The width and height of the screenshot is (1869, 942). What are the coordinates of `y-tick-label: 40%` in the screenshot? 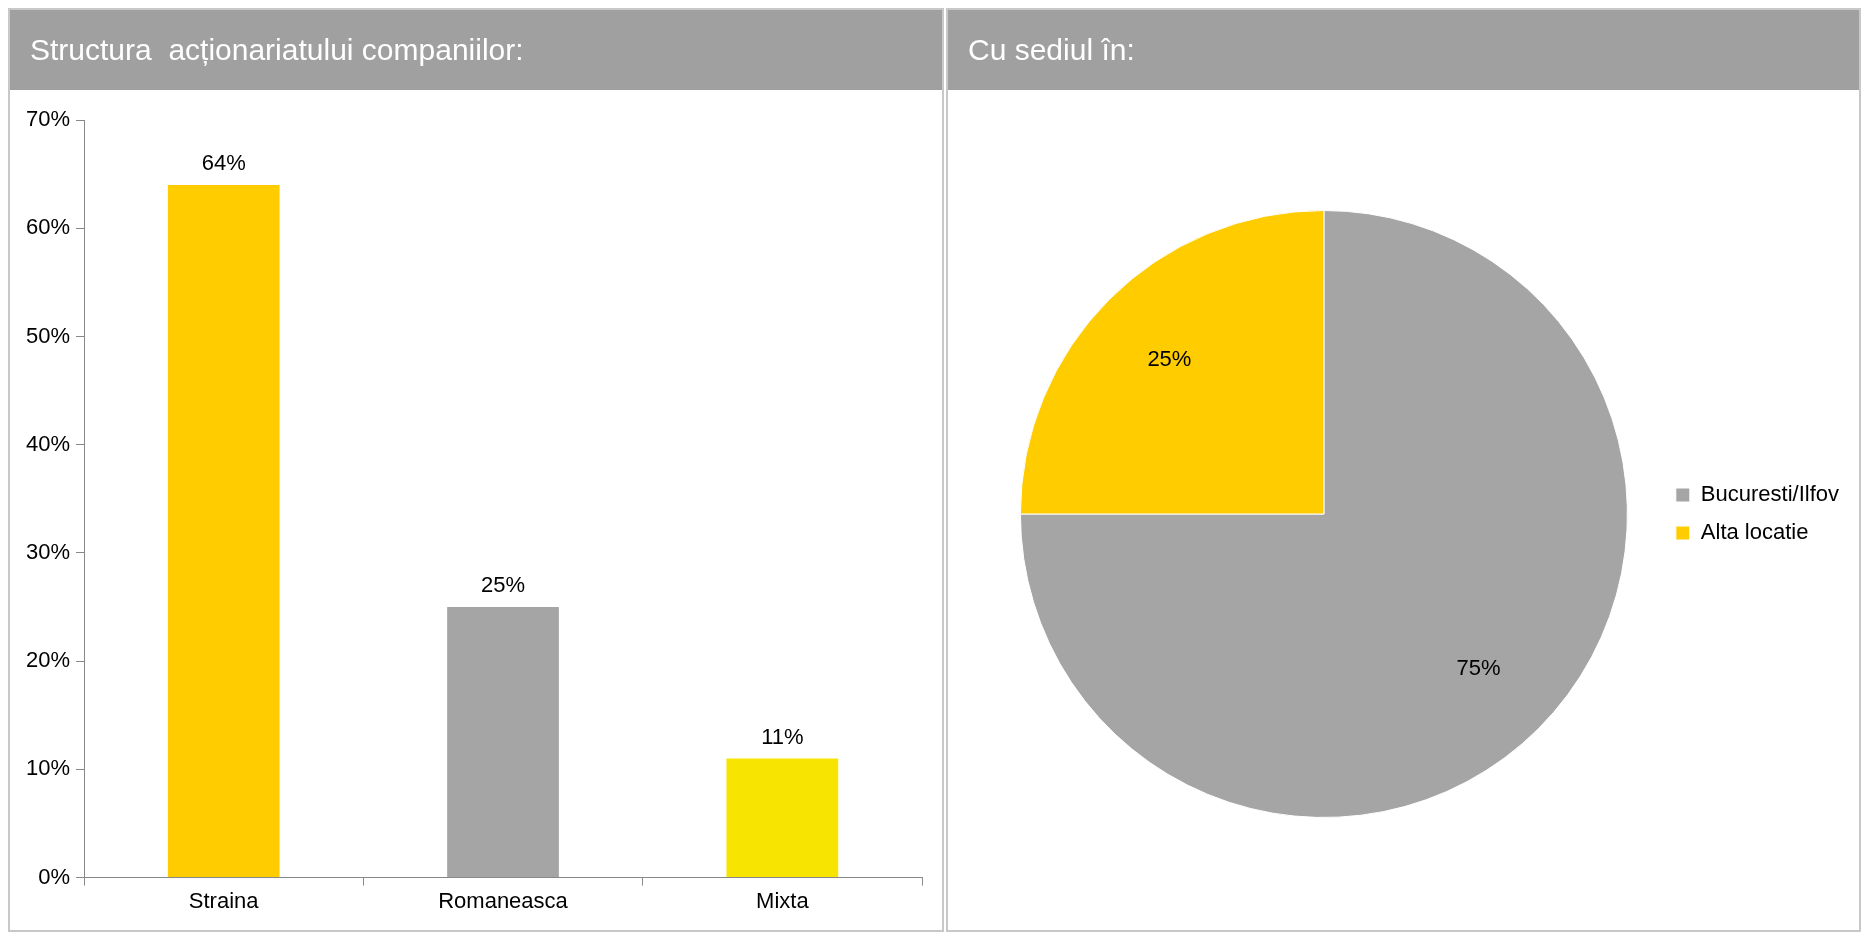 It's located at (48, 443).